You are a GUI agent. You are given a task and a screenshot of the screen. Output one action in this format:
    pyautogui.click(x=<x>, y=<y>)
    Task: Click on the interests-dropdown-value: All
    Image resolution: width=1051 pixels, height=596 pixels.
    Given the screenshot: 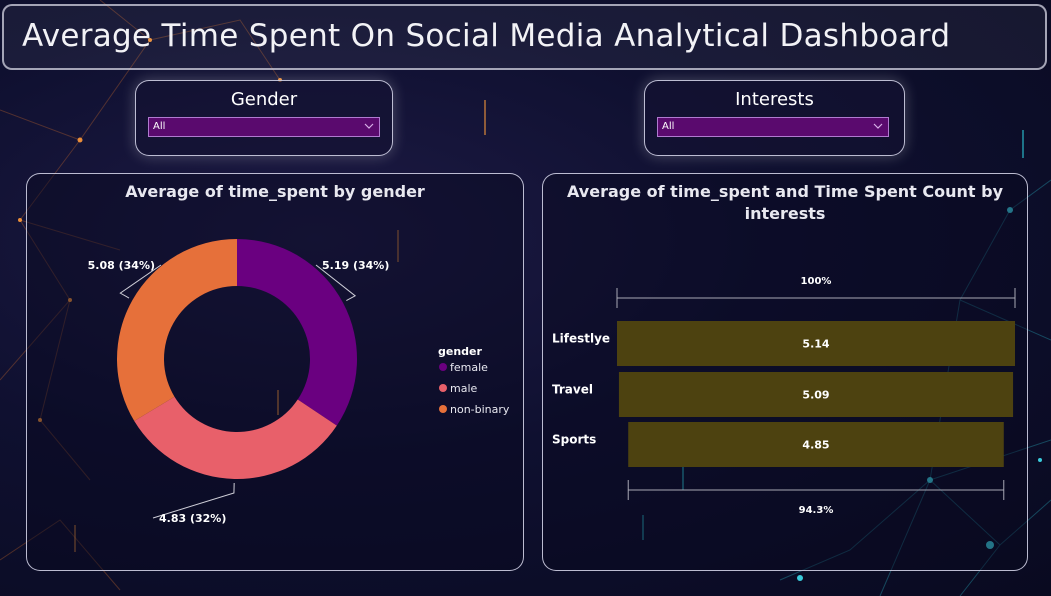 What is the action you would take?
    pyautogui.click(x=668, y=126)
    